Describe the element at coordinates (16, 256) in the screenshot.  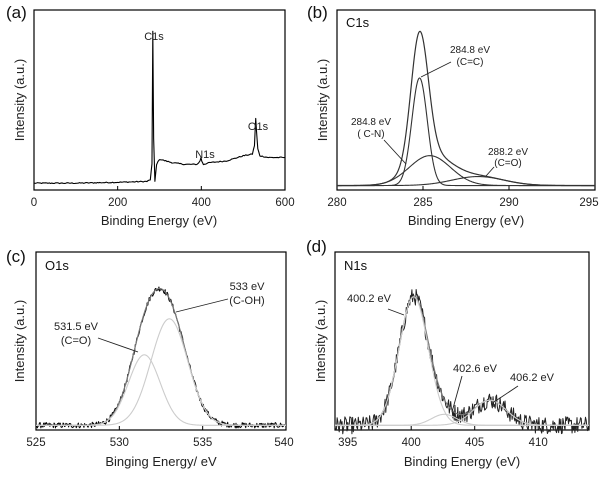
I see `panel-c-label: (c)` at that location.